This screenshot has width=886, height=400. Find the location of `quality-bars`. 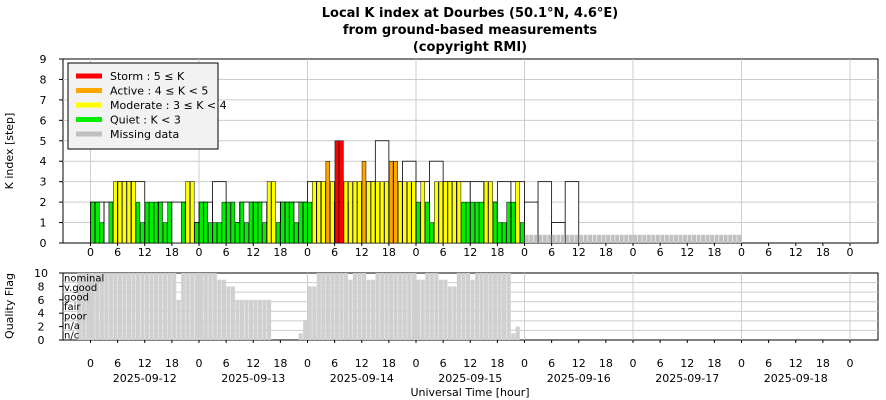

quality-bars is located at coordinates (298, 306).